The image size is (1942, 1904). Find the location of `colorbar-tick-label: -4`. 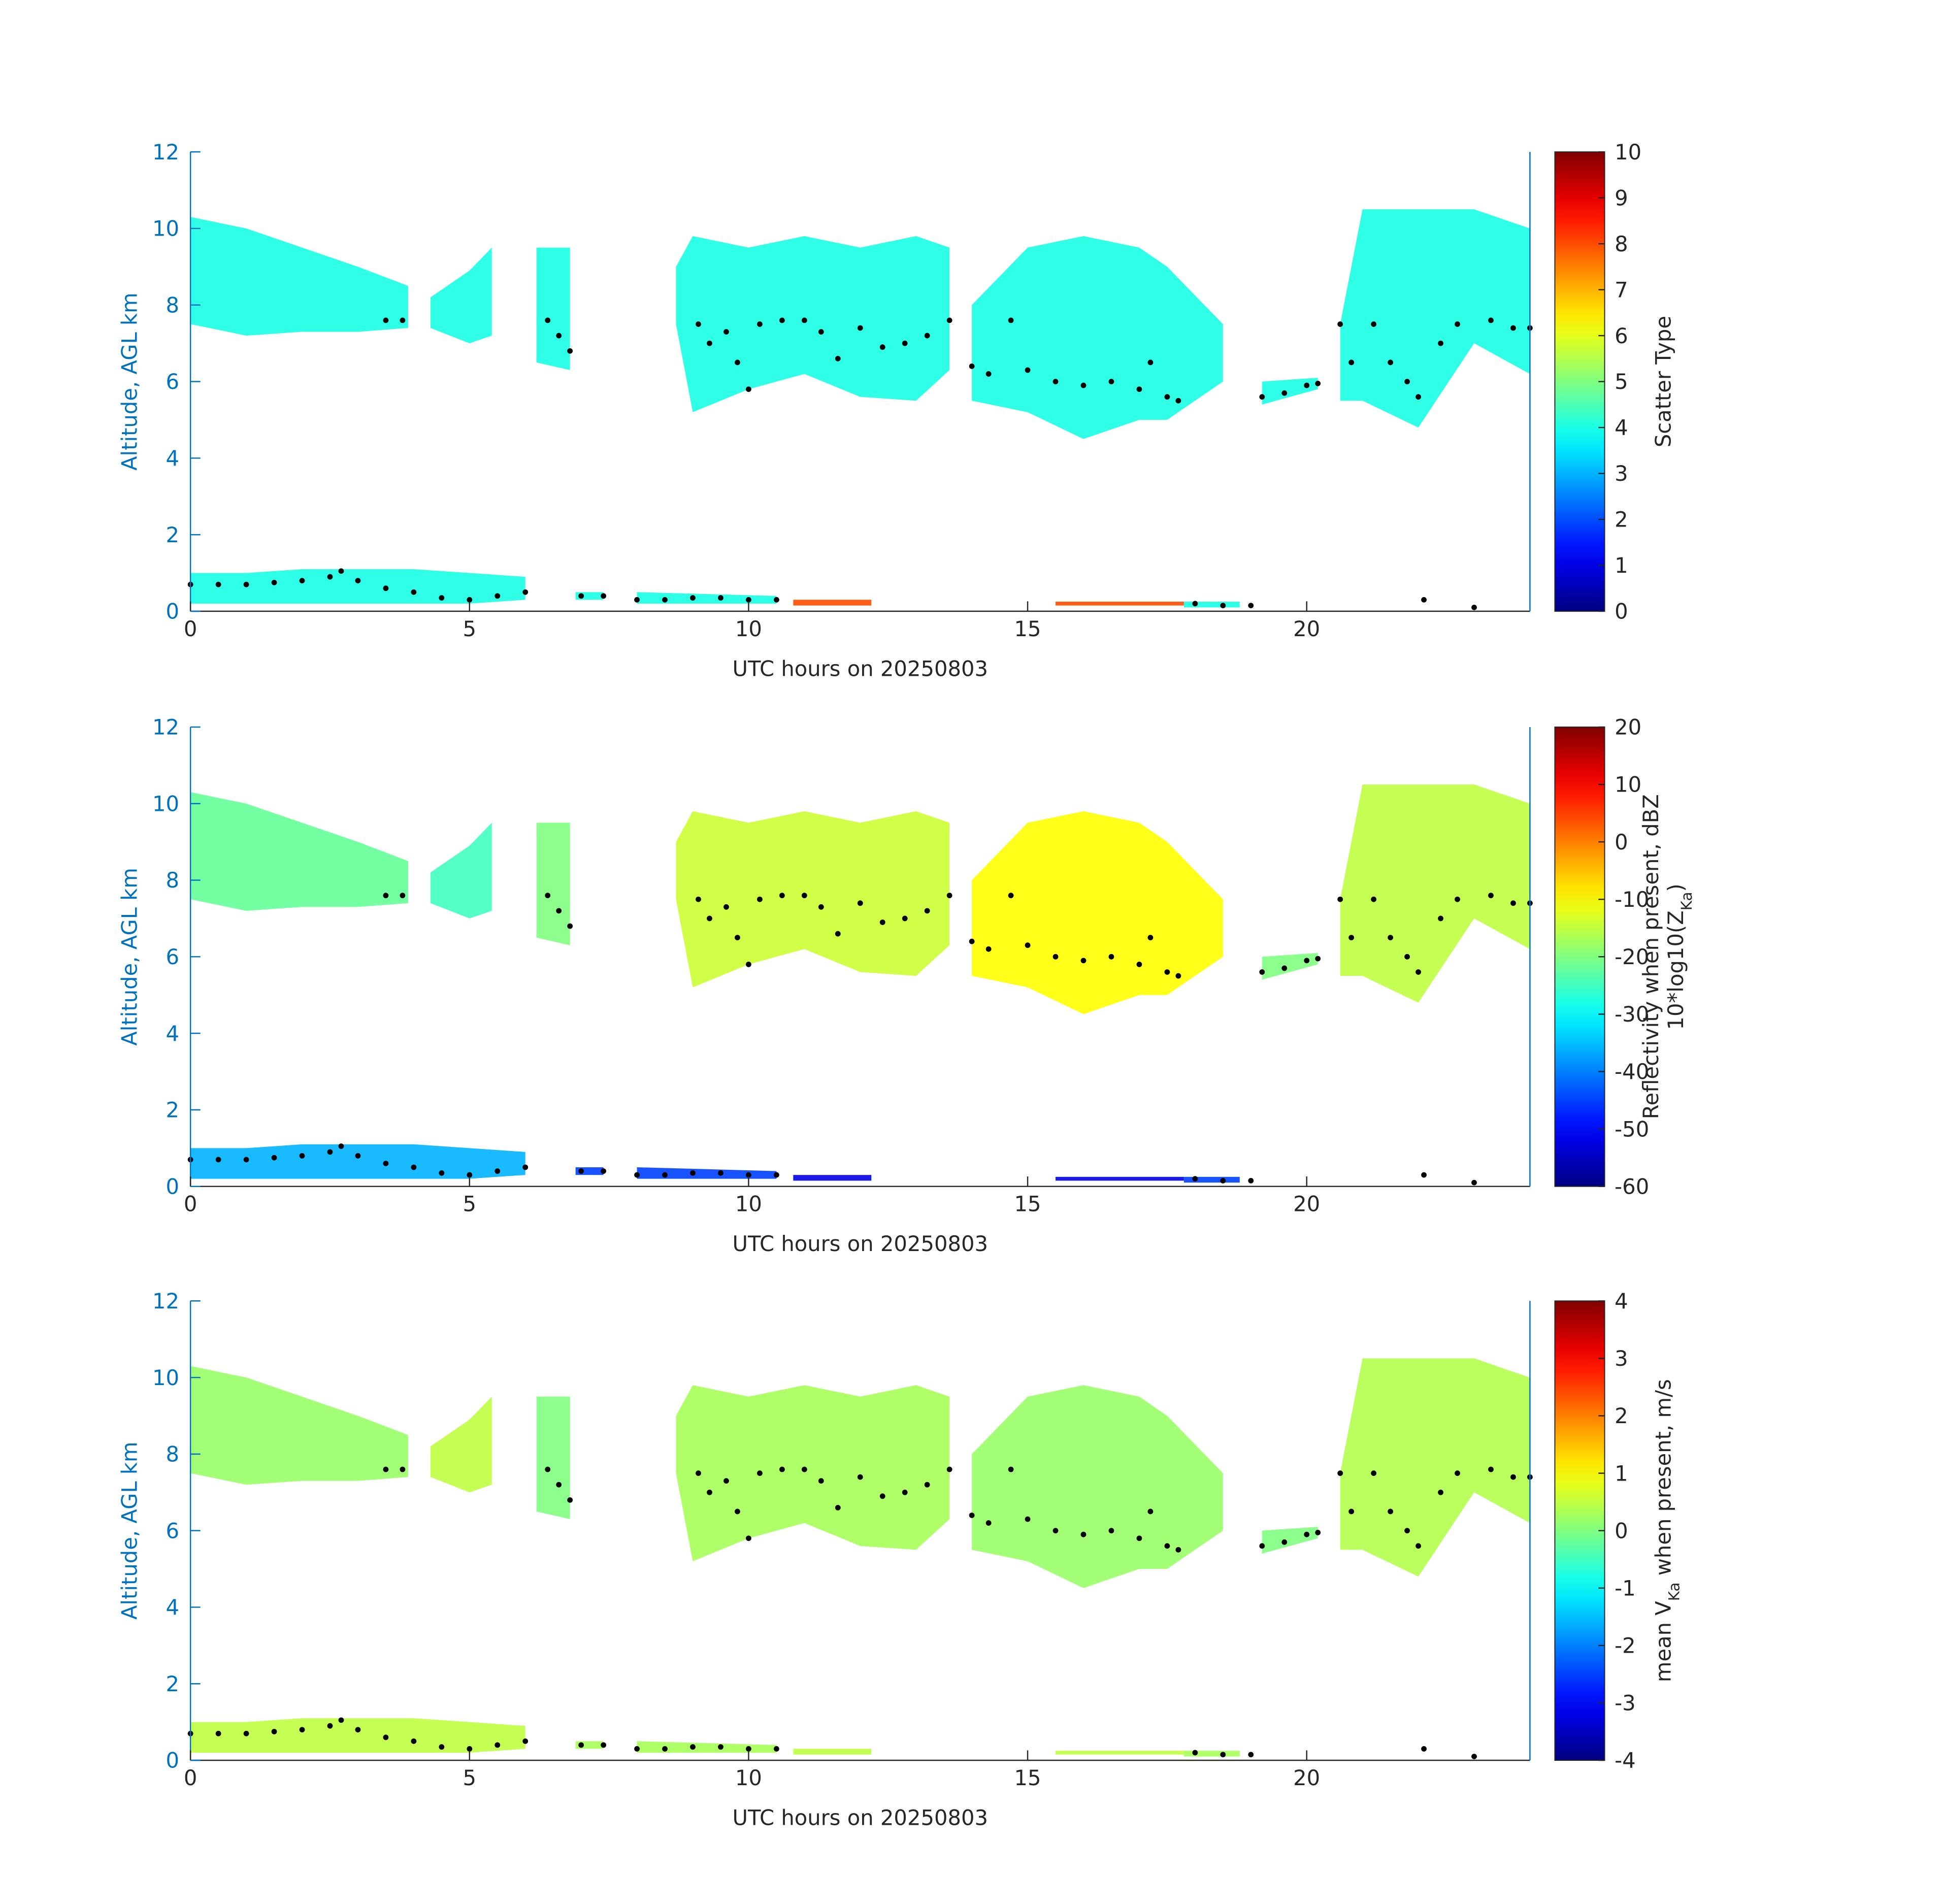

colorbar-tick-label: -4 is located at coordinates (1625, 1761).